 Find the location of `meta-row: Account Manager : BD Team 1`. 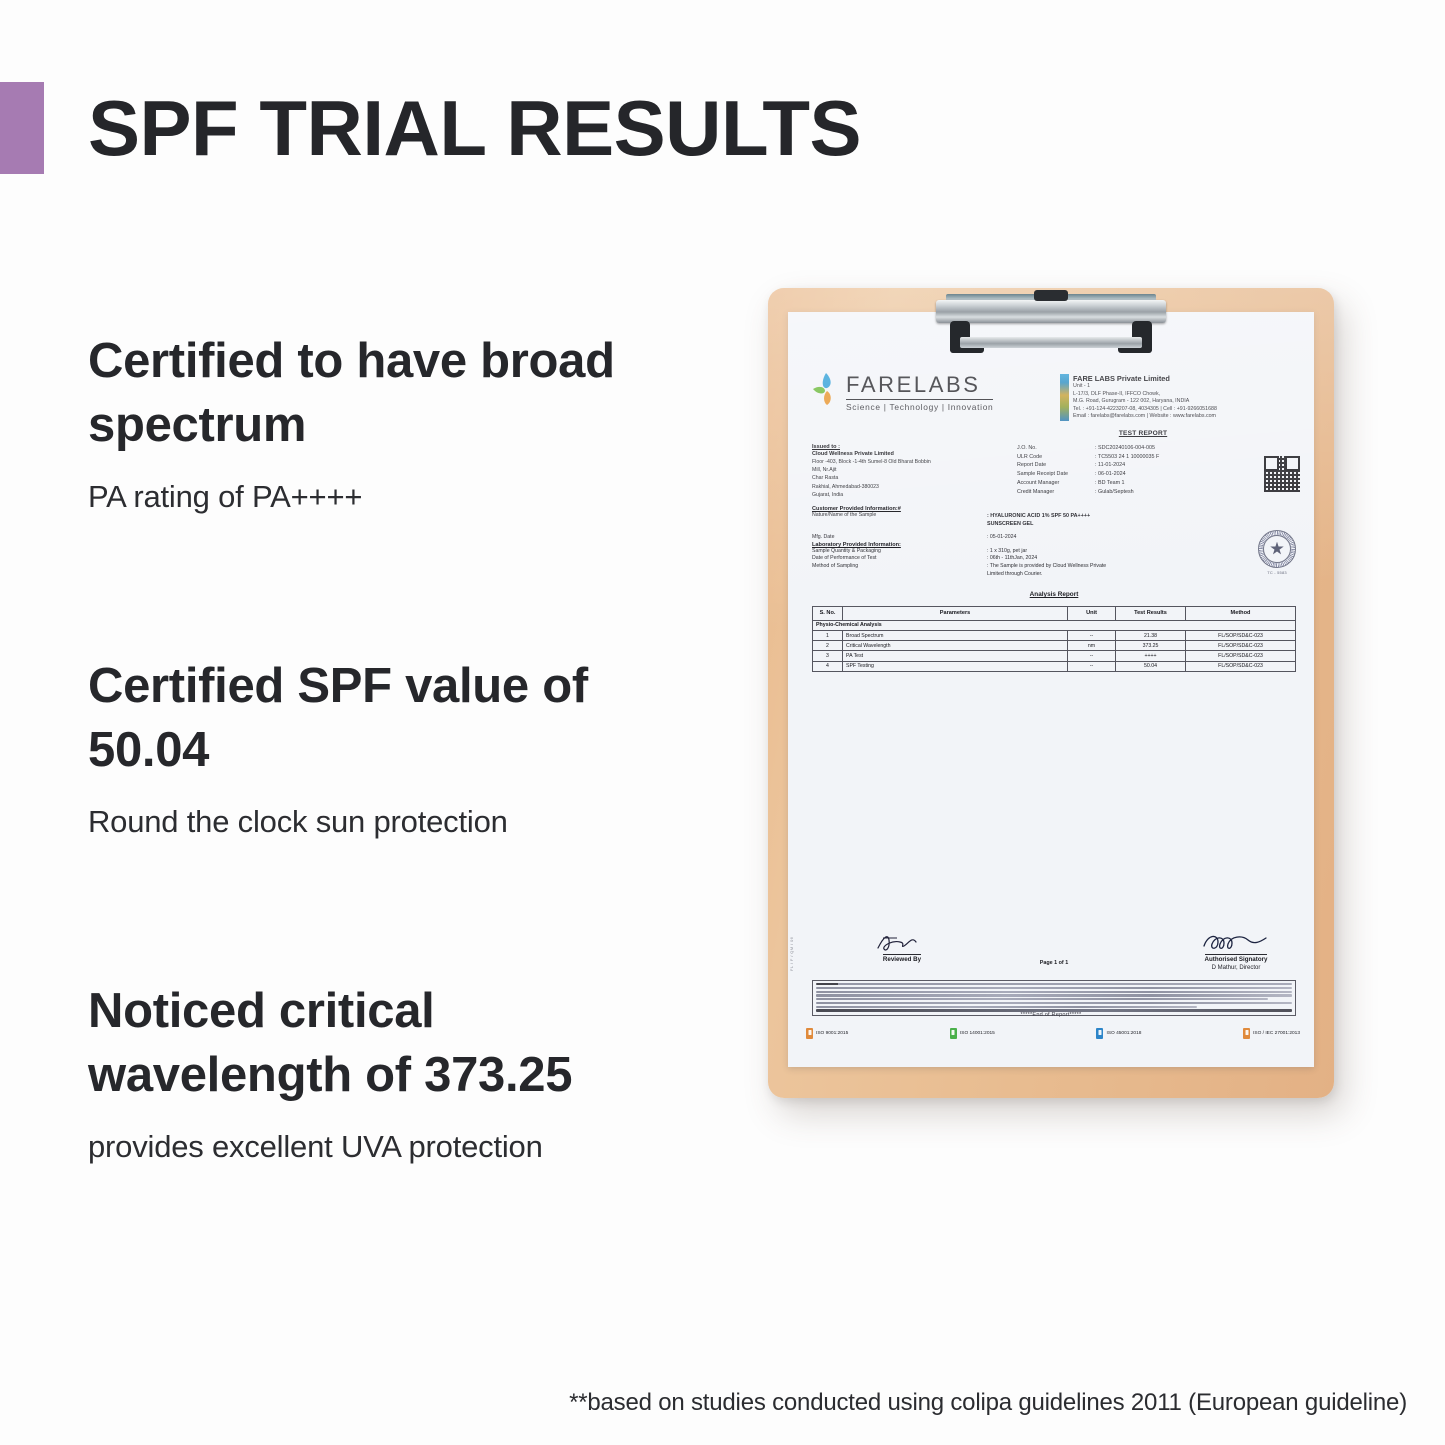

meta-row: Account Manager : BD Team 1 is located at coordinates (1104, 483).